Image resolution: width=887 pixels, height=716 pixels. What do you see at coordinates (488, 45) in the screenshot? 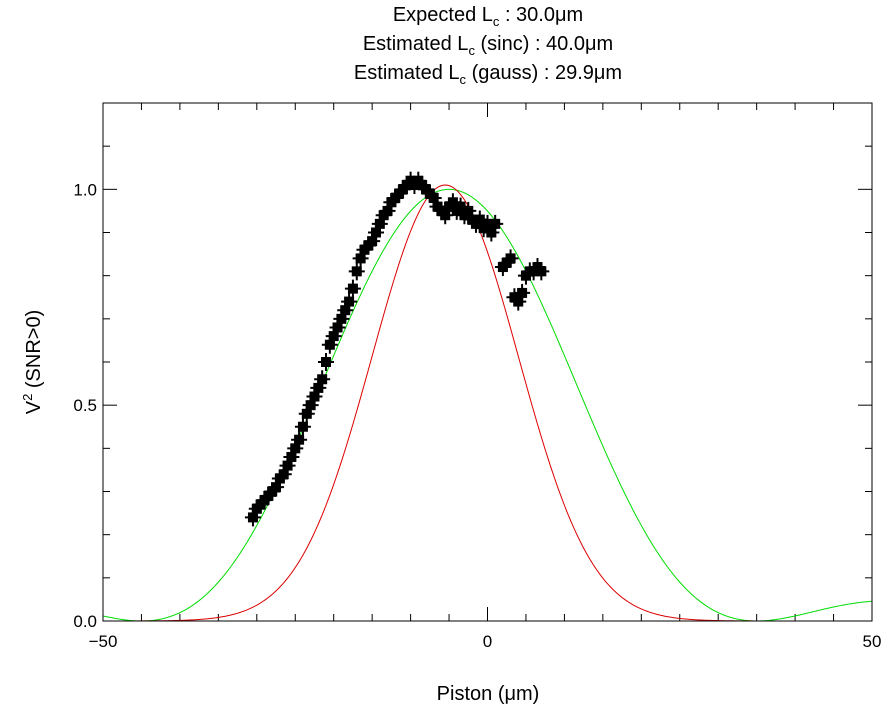
I see `title-line-2: Estimated Lc (sinc) : 40.0μm` at bounding box center [488, 45].